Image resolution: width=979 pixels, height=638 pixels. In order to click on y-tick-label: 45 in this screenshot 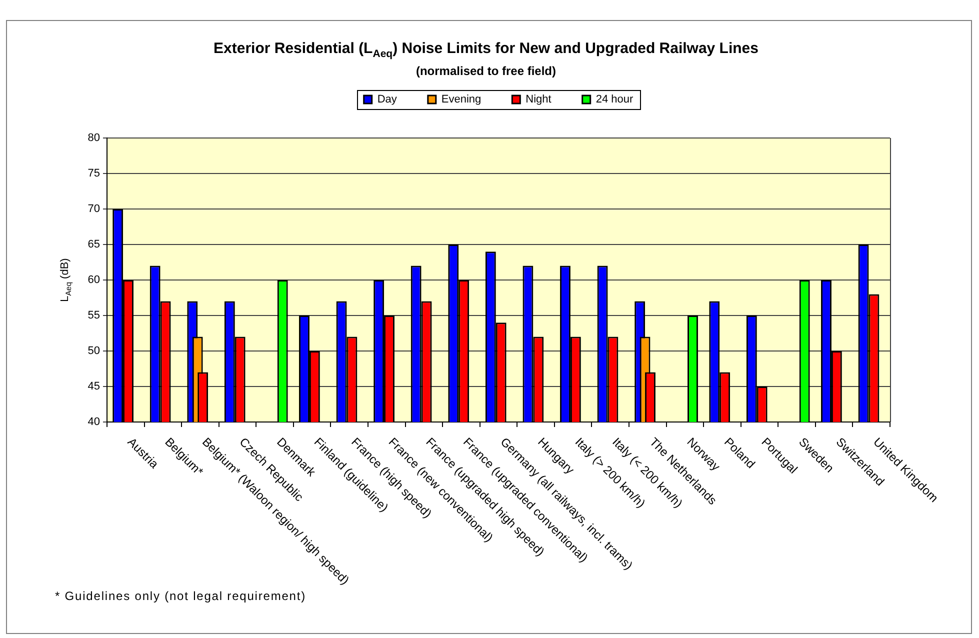, I will do `click(94, 386)`.